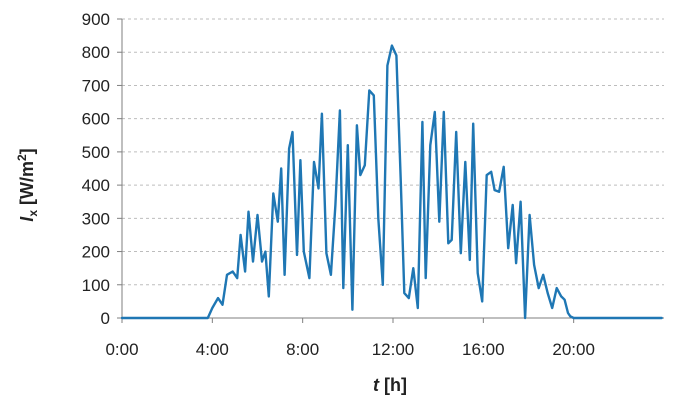  Describe the element at coordinates (302, 349) in the screenshot. I see `x-tick-label-8: 8:00` at that location.